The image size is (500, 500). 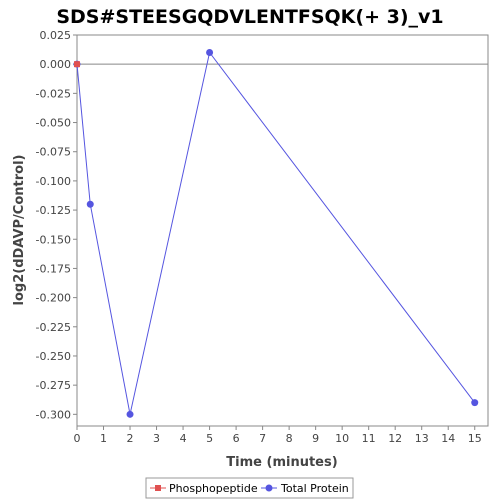 What do you see at coordinates (53, 385) in the screenshot?
I see `y-tick-label: -0.275` at bounding box center [53, 385].